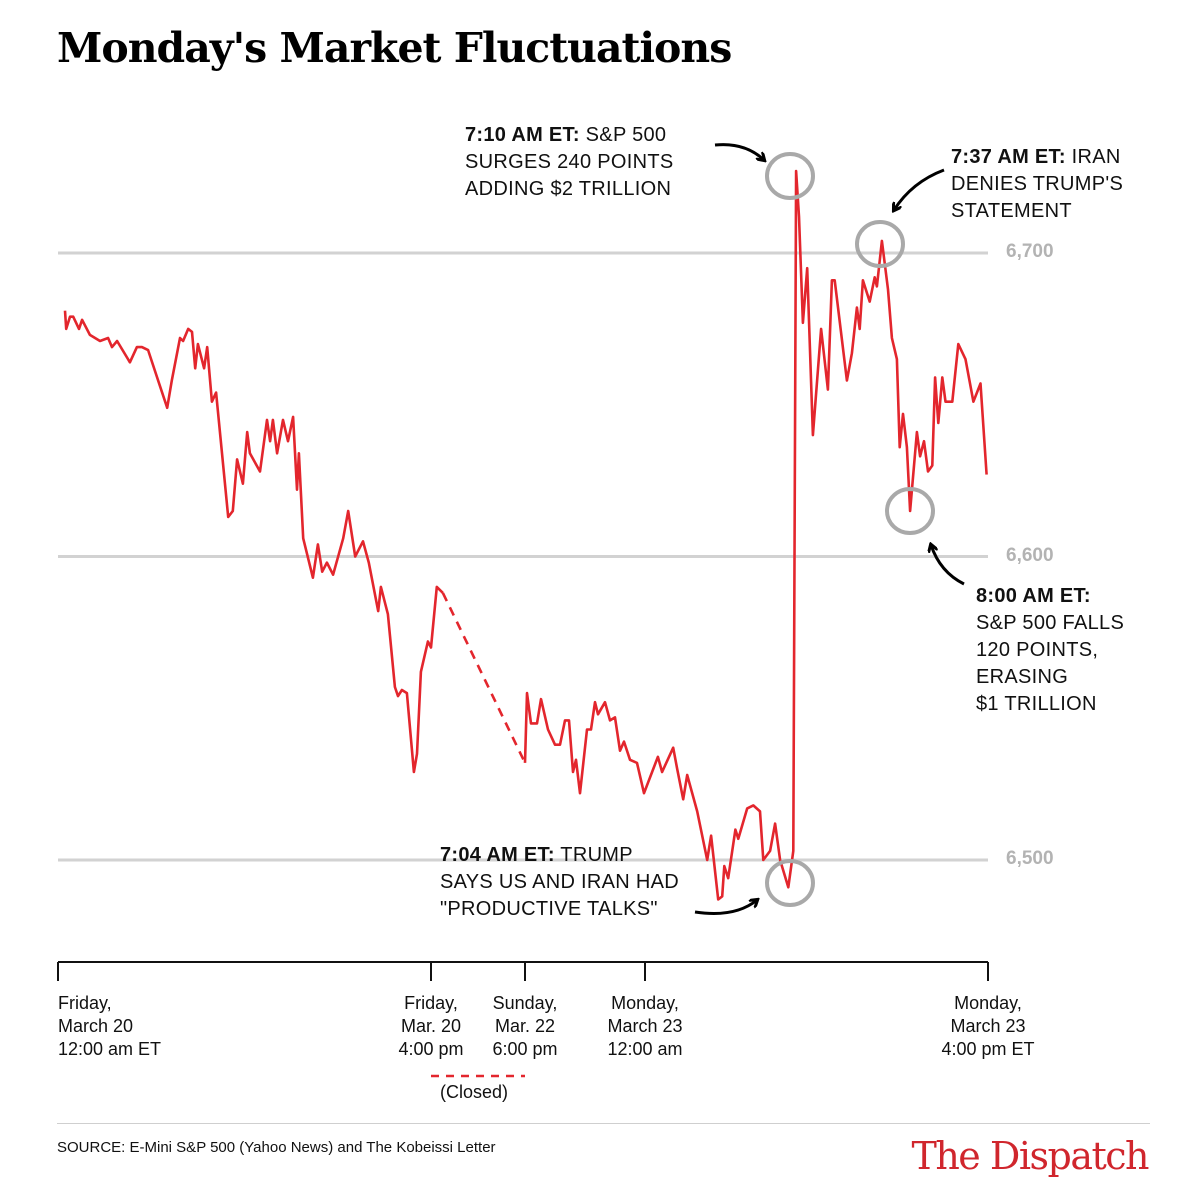  What do you see at coordinates (1030, 858) in the screenshot?
I see `y-tick-label: 6,500` at bounding box center [1030, 858].